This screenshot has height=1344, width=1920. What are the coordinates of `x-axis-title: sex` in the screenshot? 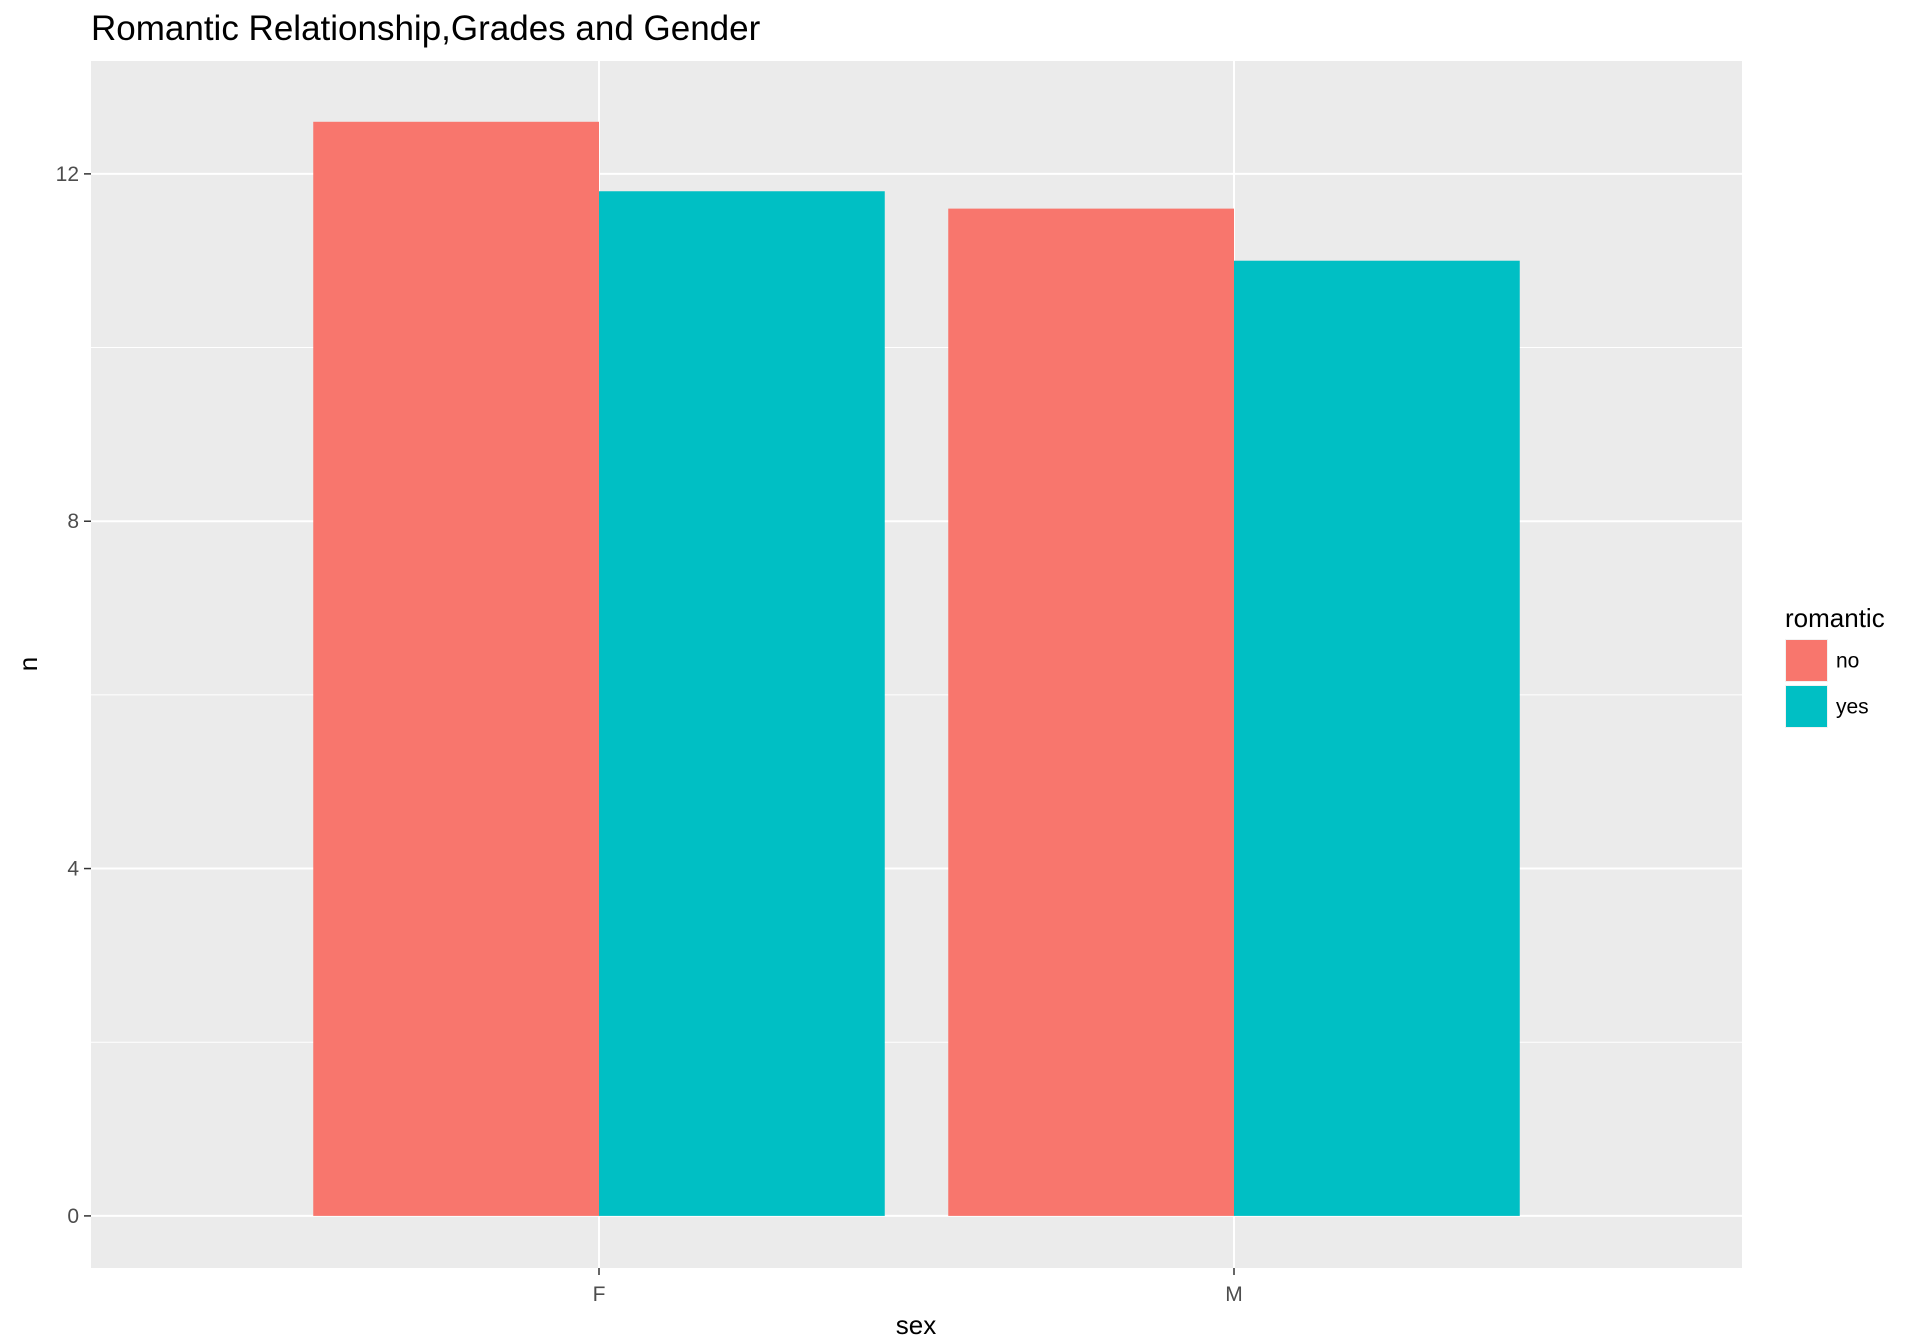 It's located at (916, 1325).